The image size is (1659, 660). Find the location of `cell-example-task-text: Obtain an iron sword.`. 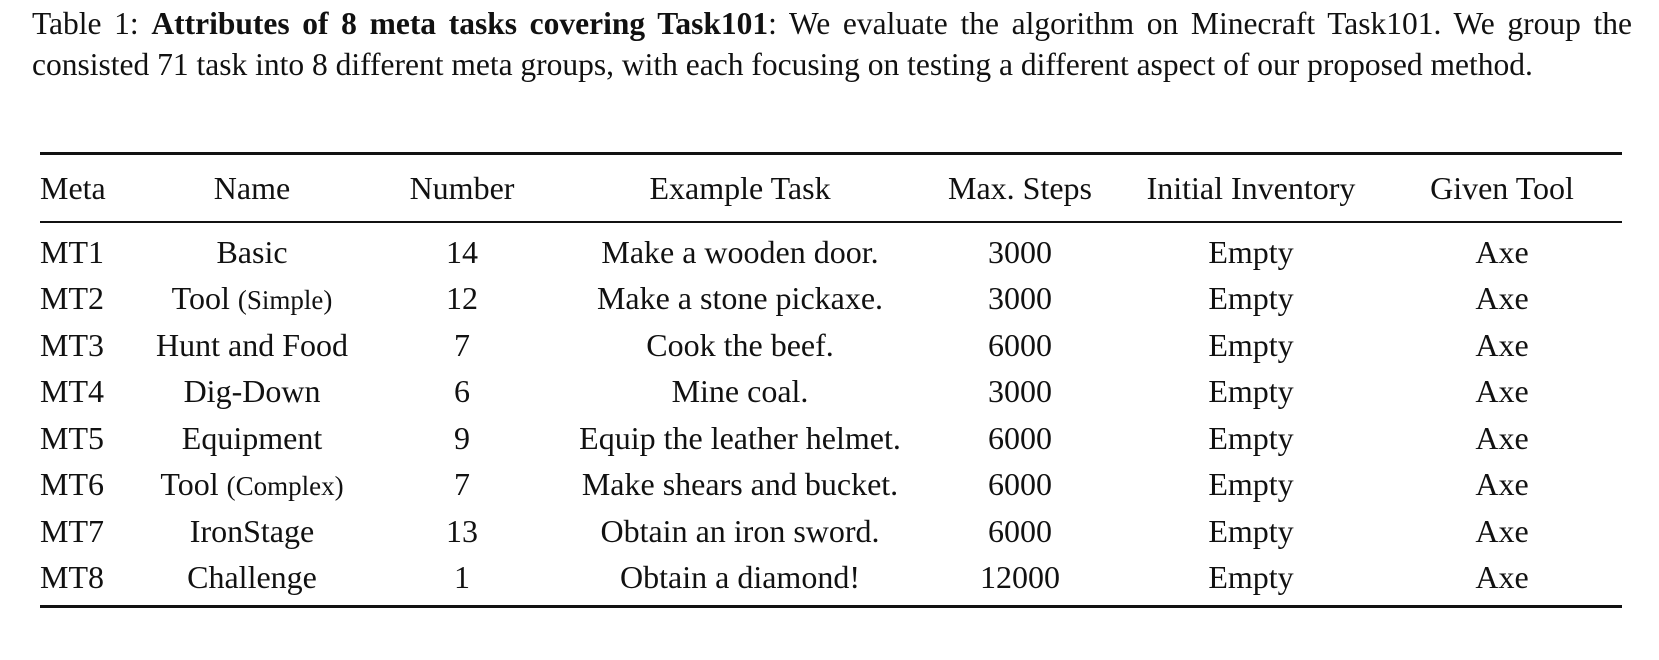

cell-example-task-text: Obtain an iron sword. is located at coordinates (740, 530).